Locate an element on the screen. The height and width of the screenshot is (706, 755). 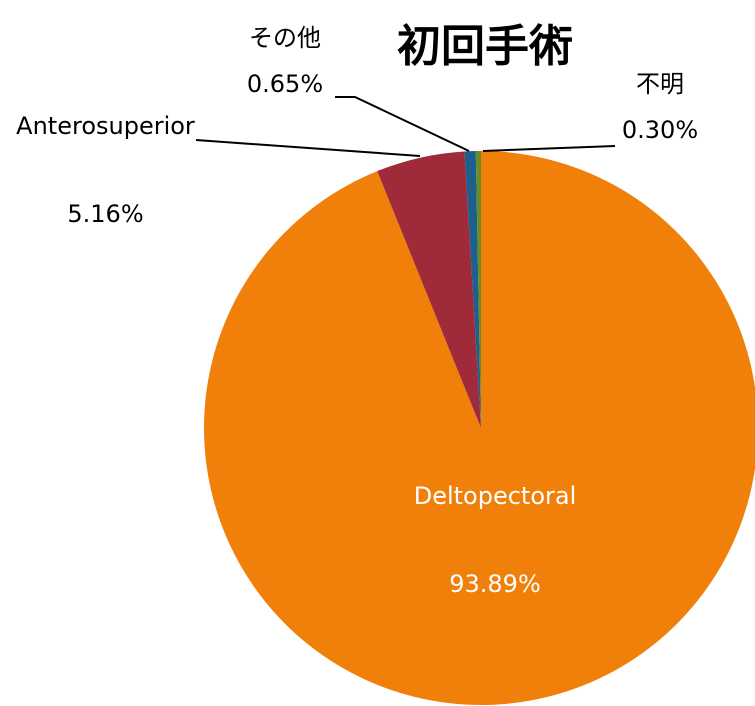
slice-label: その他 is located at coordinates (285, 38).